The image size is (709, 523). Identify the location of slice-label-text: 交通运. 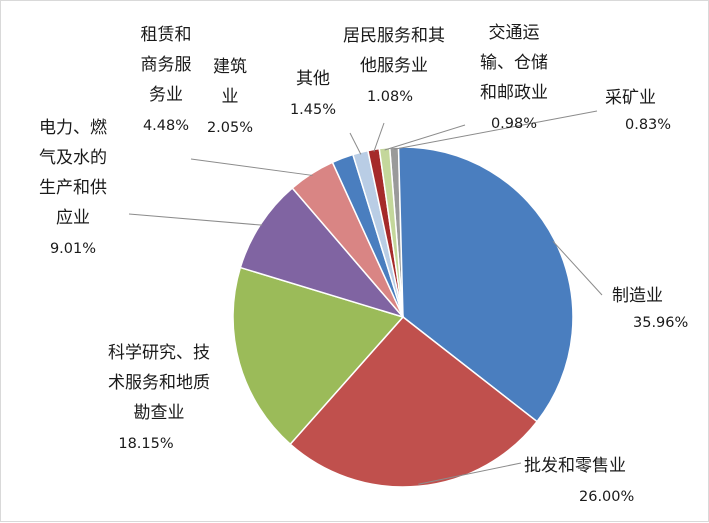
(514, 33).